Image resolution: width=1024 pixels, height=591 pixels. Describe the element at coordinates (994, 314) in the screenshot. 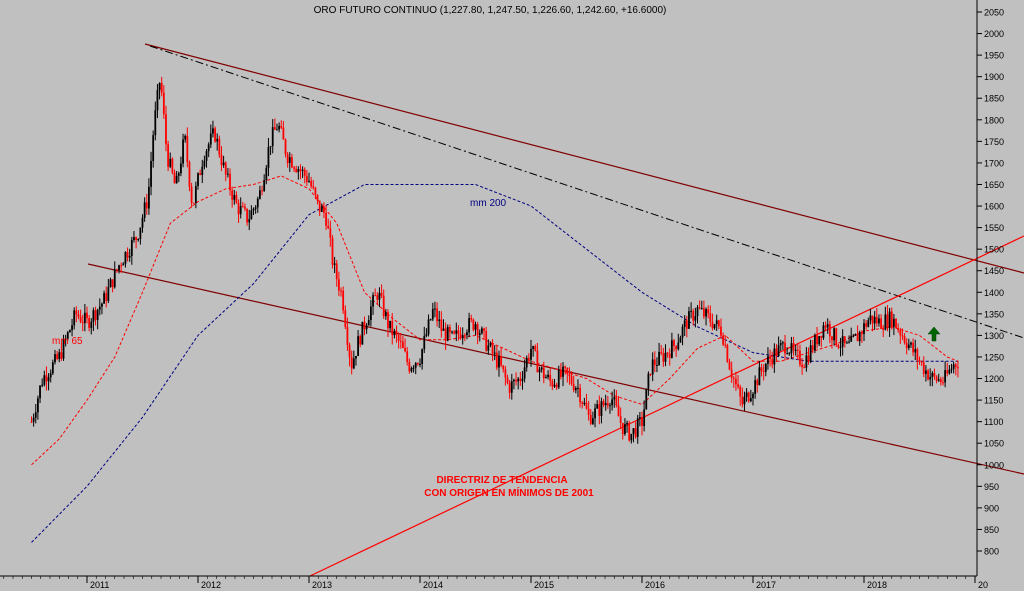

I see `y-tick-label: 1350` at that location.